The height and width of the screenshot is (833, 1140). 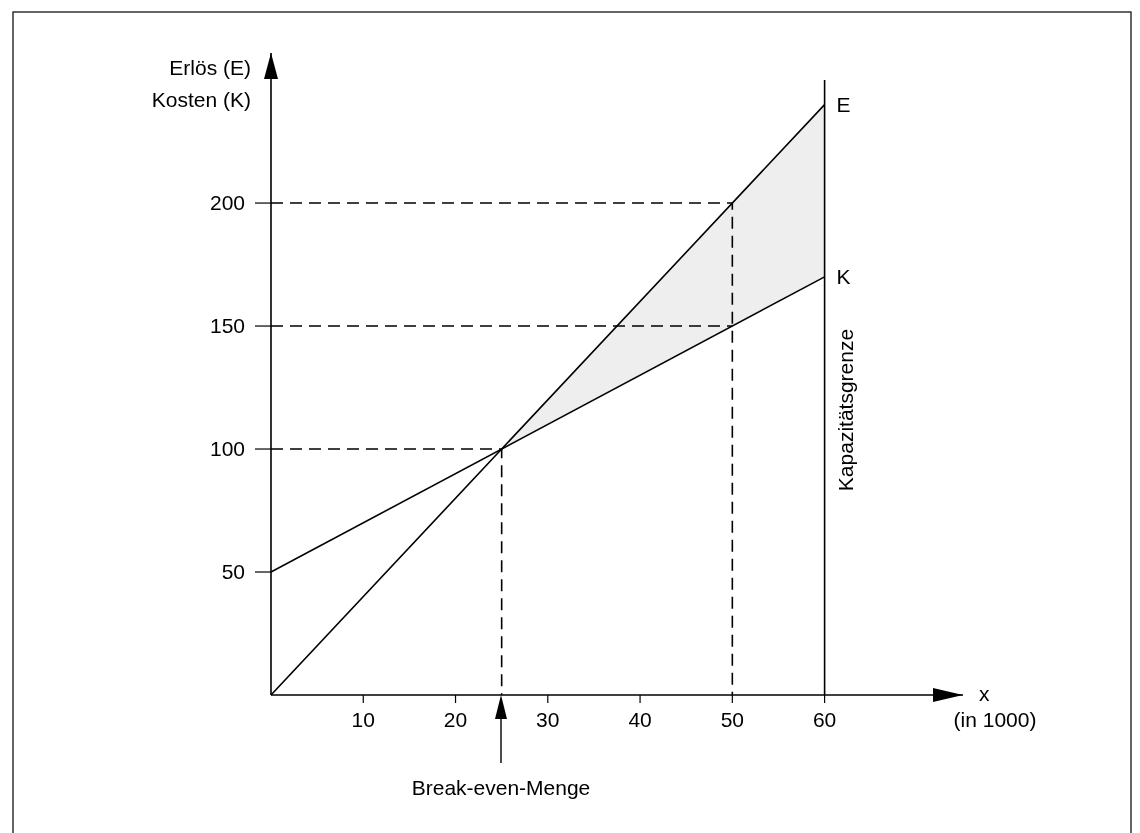 What do you see at coordinates (501, 787) in the screenshot?
I see `text: Break-even-Menge` at bounding box center [501, 787].